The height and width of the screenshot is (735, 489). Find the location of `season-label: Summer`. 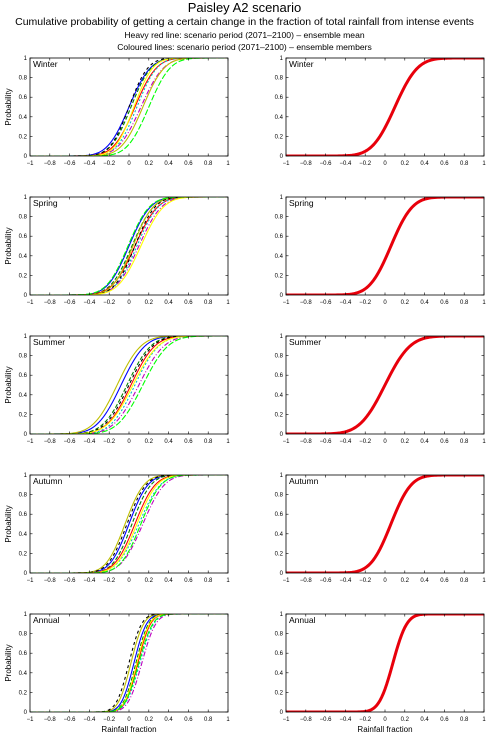

season-label: Summer is located at coordinates (49, 342).